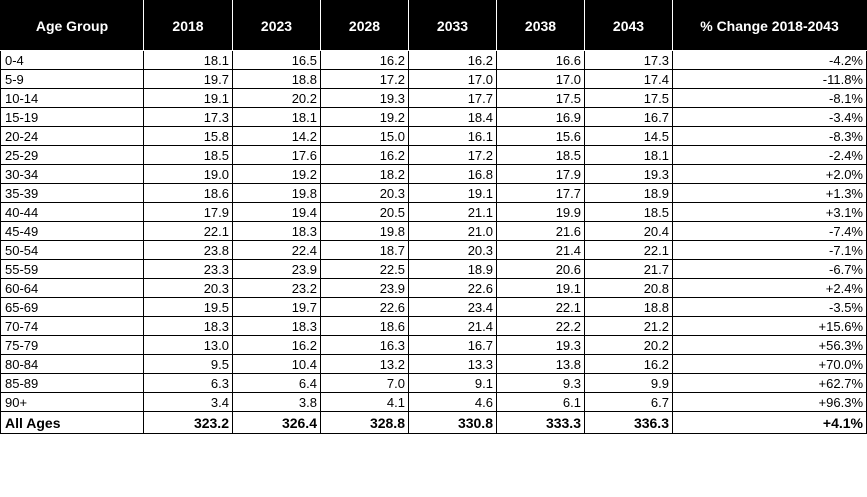 The width and height of the screenshot is (867, 497). I want to click on cell-age-group: 70-74, so click(72, 326).